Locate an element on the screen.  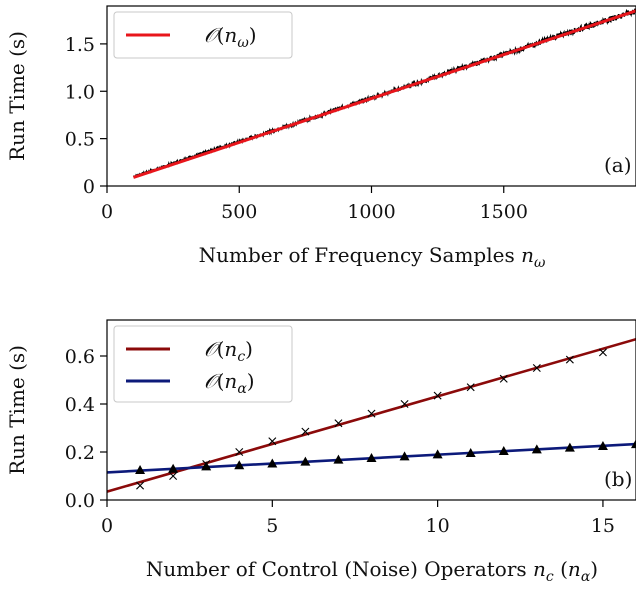
panel-a-xlabel: Number of Frequency Samples nω is located at coordinates (372, 257).